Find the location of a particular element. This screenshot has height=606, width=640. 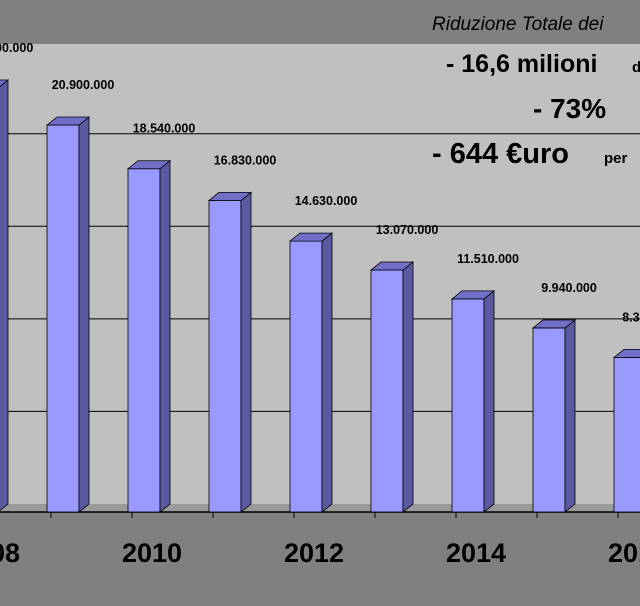

data-label-2015: 9.940.000 is located at coordinates (569, 288).